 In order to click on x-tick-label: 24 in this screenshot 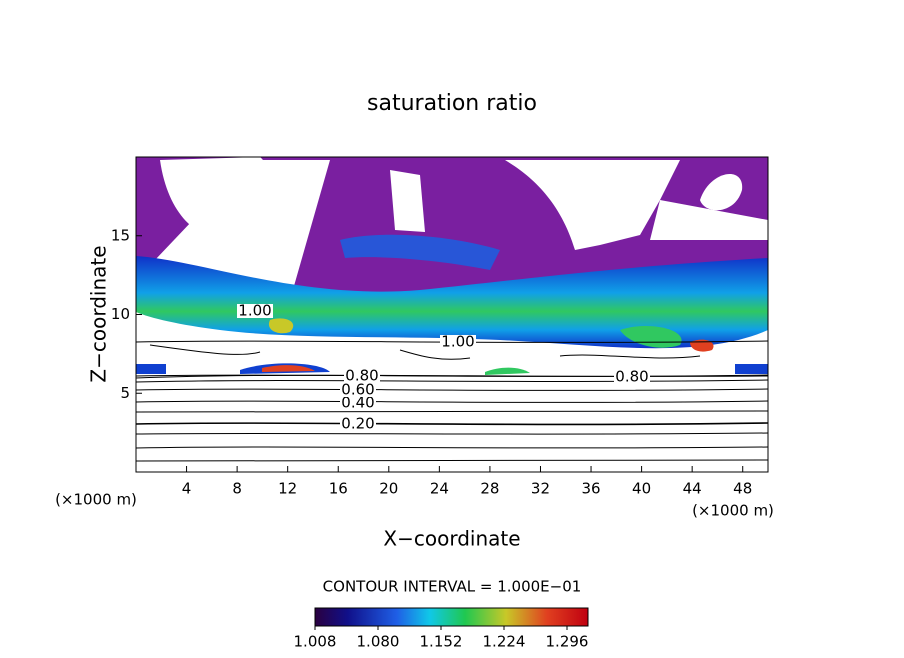, I will do `click(439, 489)`.